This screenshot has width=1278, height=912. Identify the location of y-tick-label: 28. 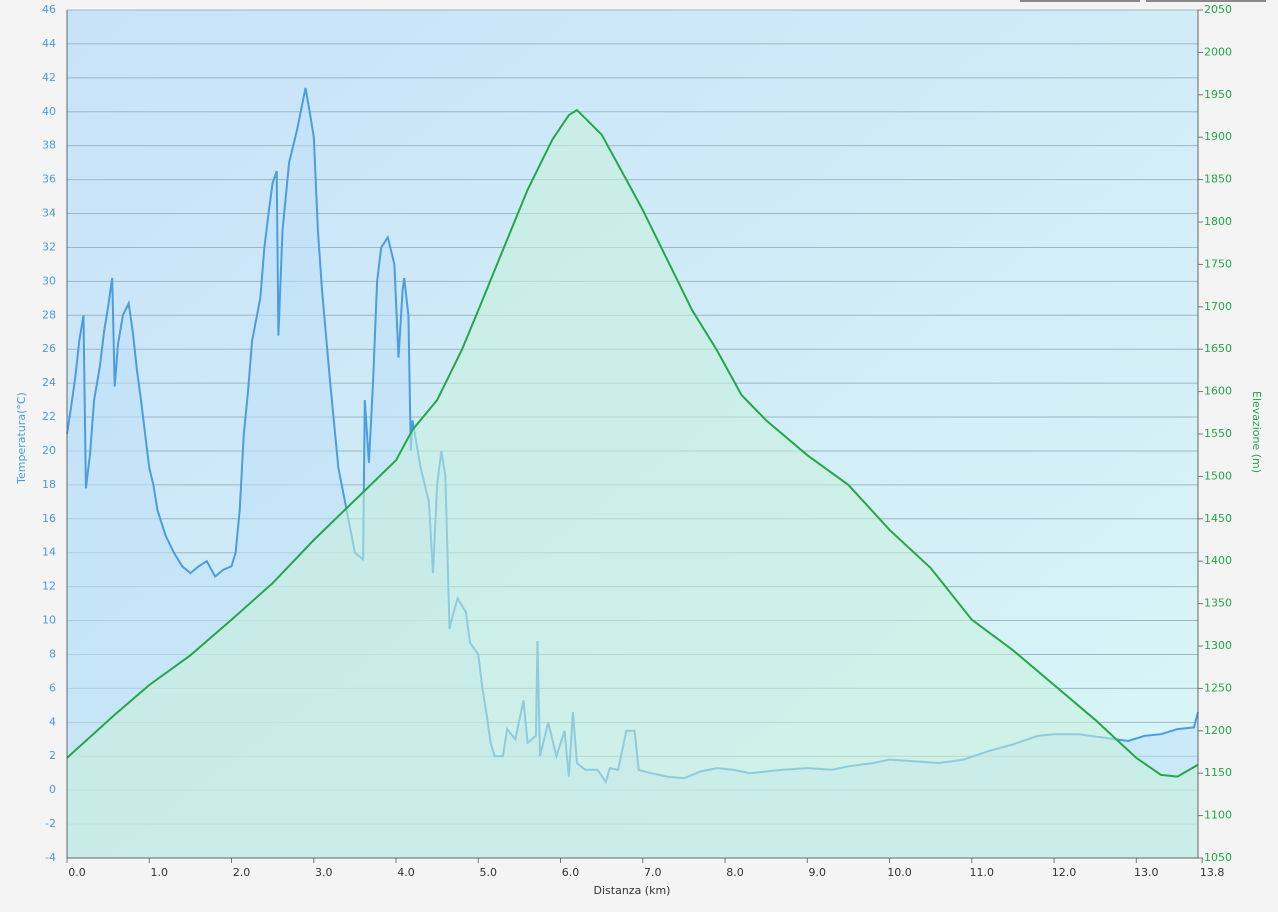
(49, 314).